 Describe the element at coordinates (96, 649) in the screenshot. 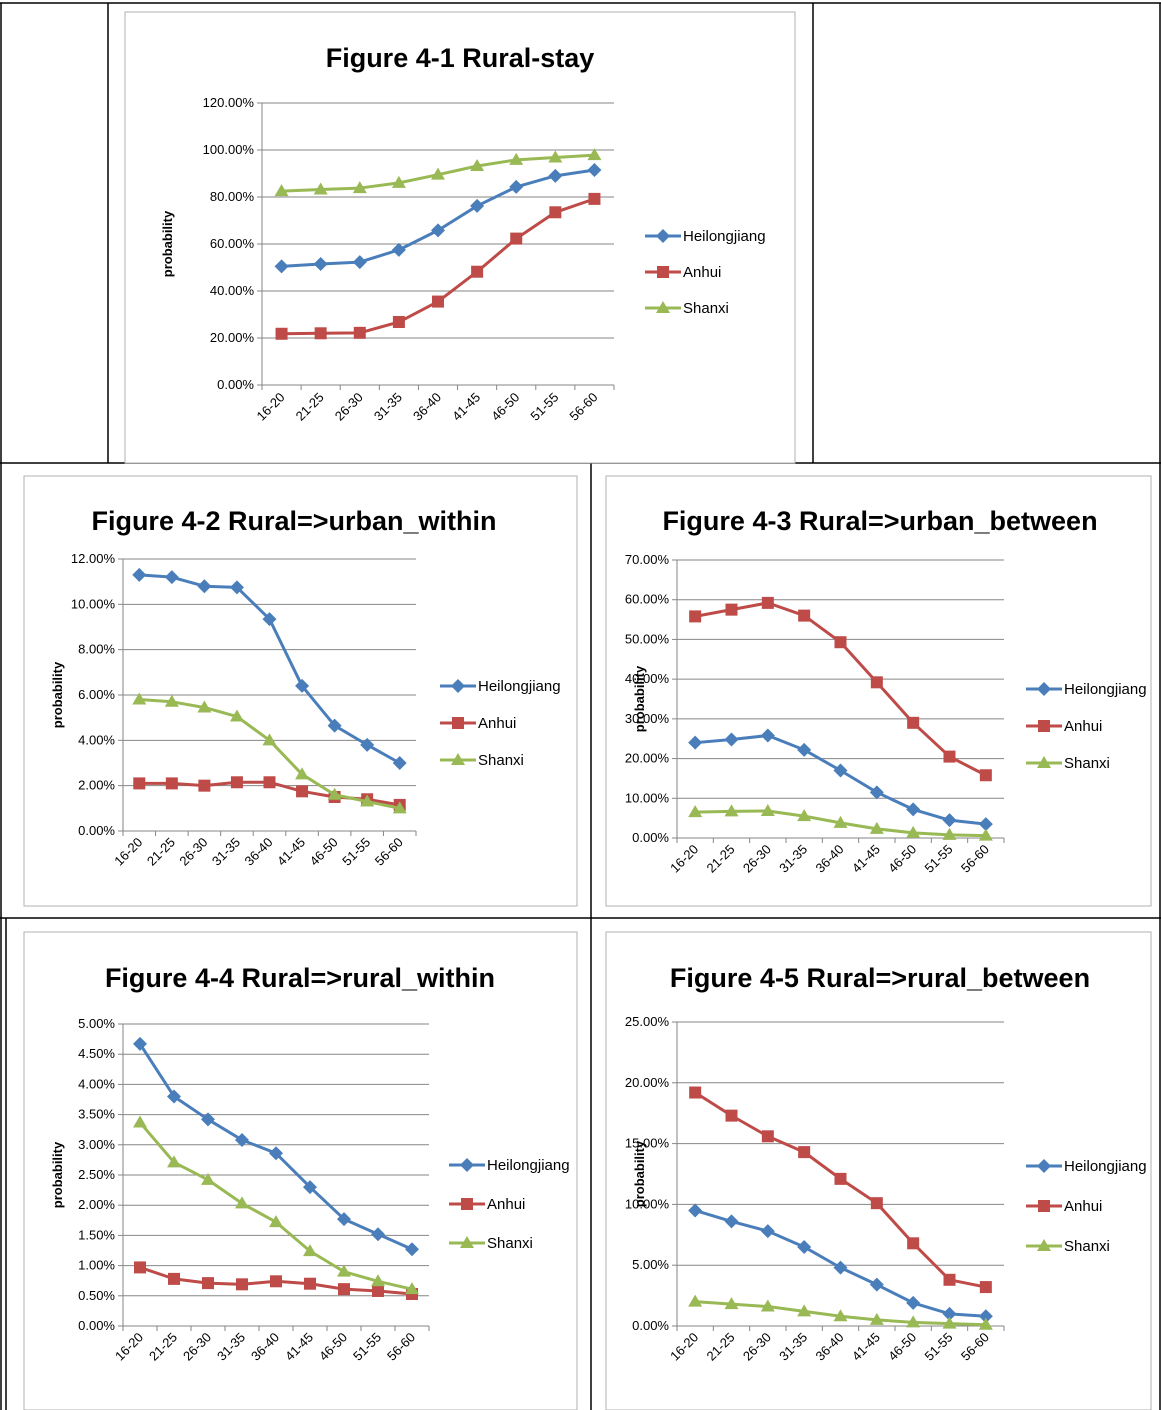

I see `y-tick-label: 8.00%` at that location.